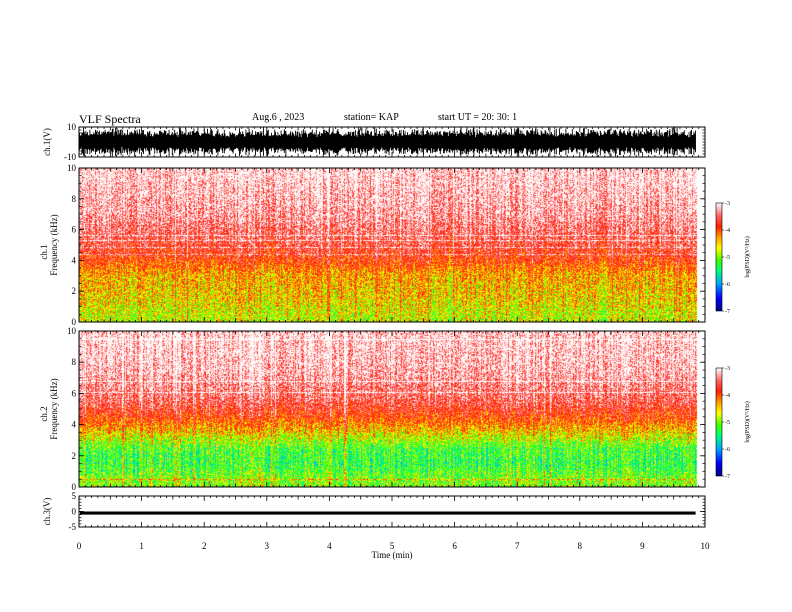 Image resolution: width=792 pixels, height=612 pixels. Describe the element at coordinates (73, 527) in the screenshot. I see `y-tick-label: -5` at that location.